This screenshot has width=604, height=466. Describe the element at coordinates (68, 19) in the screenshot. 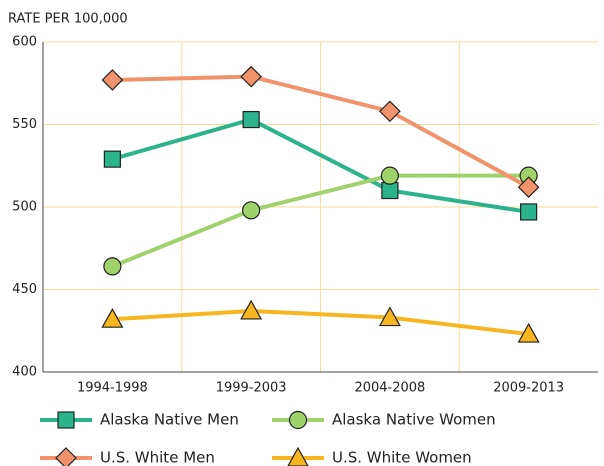

I see `y-axis-label: RATE PER 100,000` at that location.